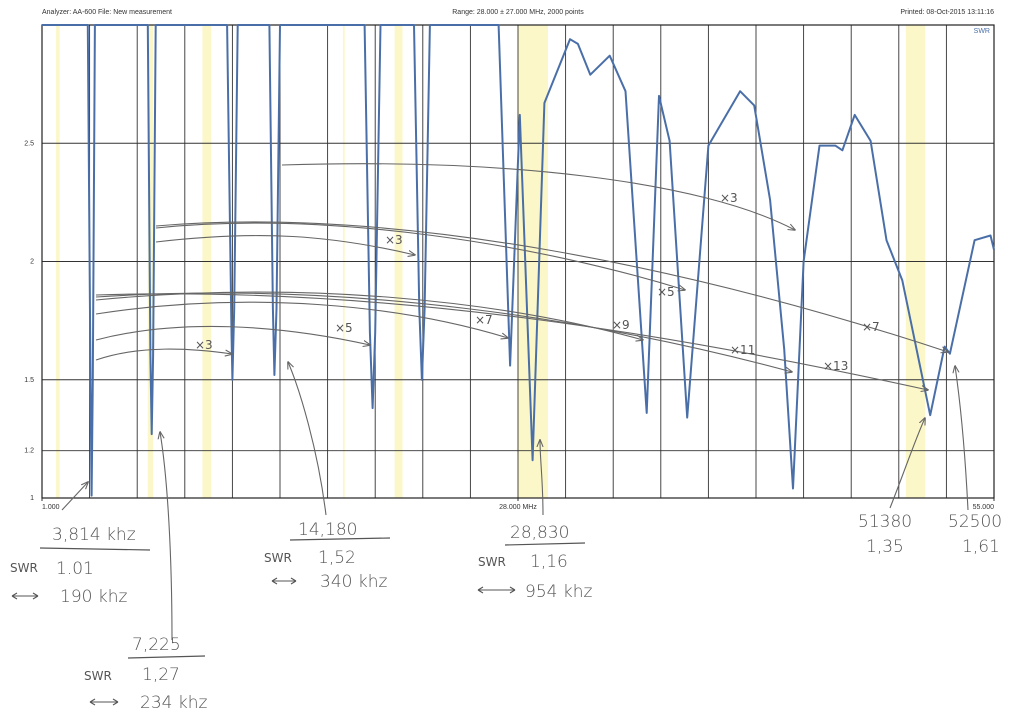 This screenshot has width=1024, height=720. I want to click on annotation-swr: 1,16, so click(549, 562).